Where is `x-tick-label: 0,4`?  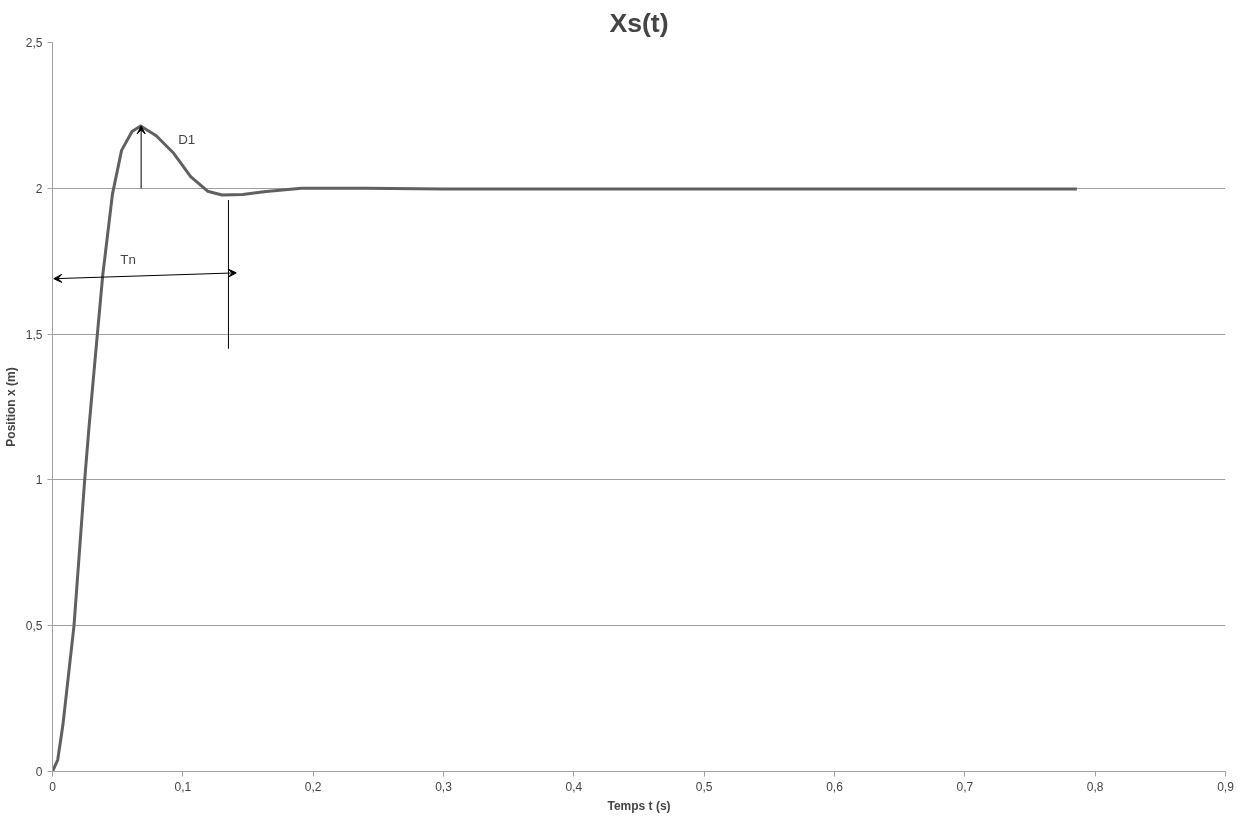
x-tick-label: 0,4 is located at coordinates (574, 786).